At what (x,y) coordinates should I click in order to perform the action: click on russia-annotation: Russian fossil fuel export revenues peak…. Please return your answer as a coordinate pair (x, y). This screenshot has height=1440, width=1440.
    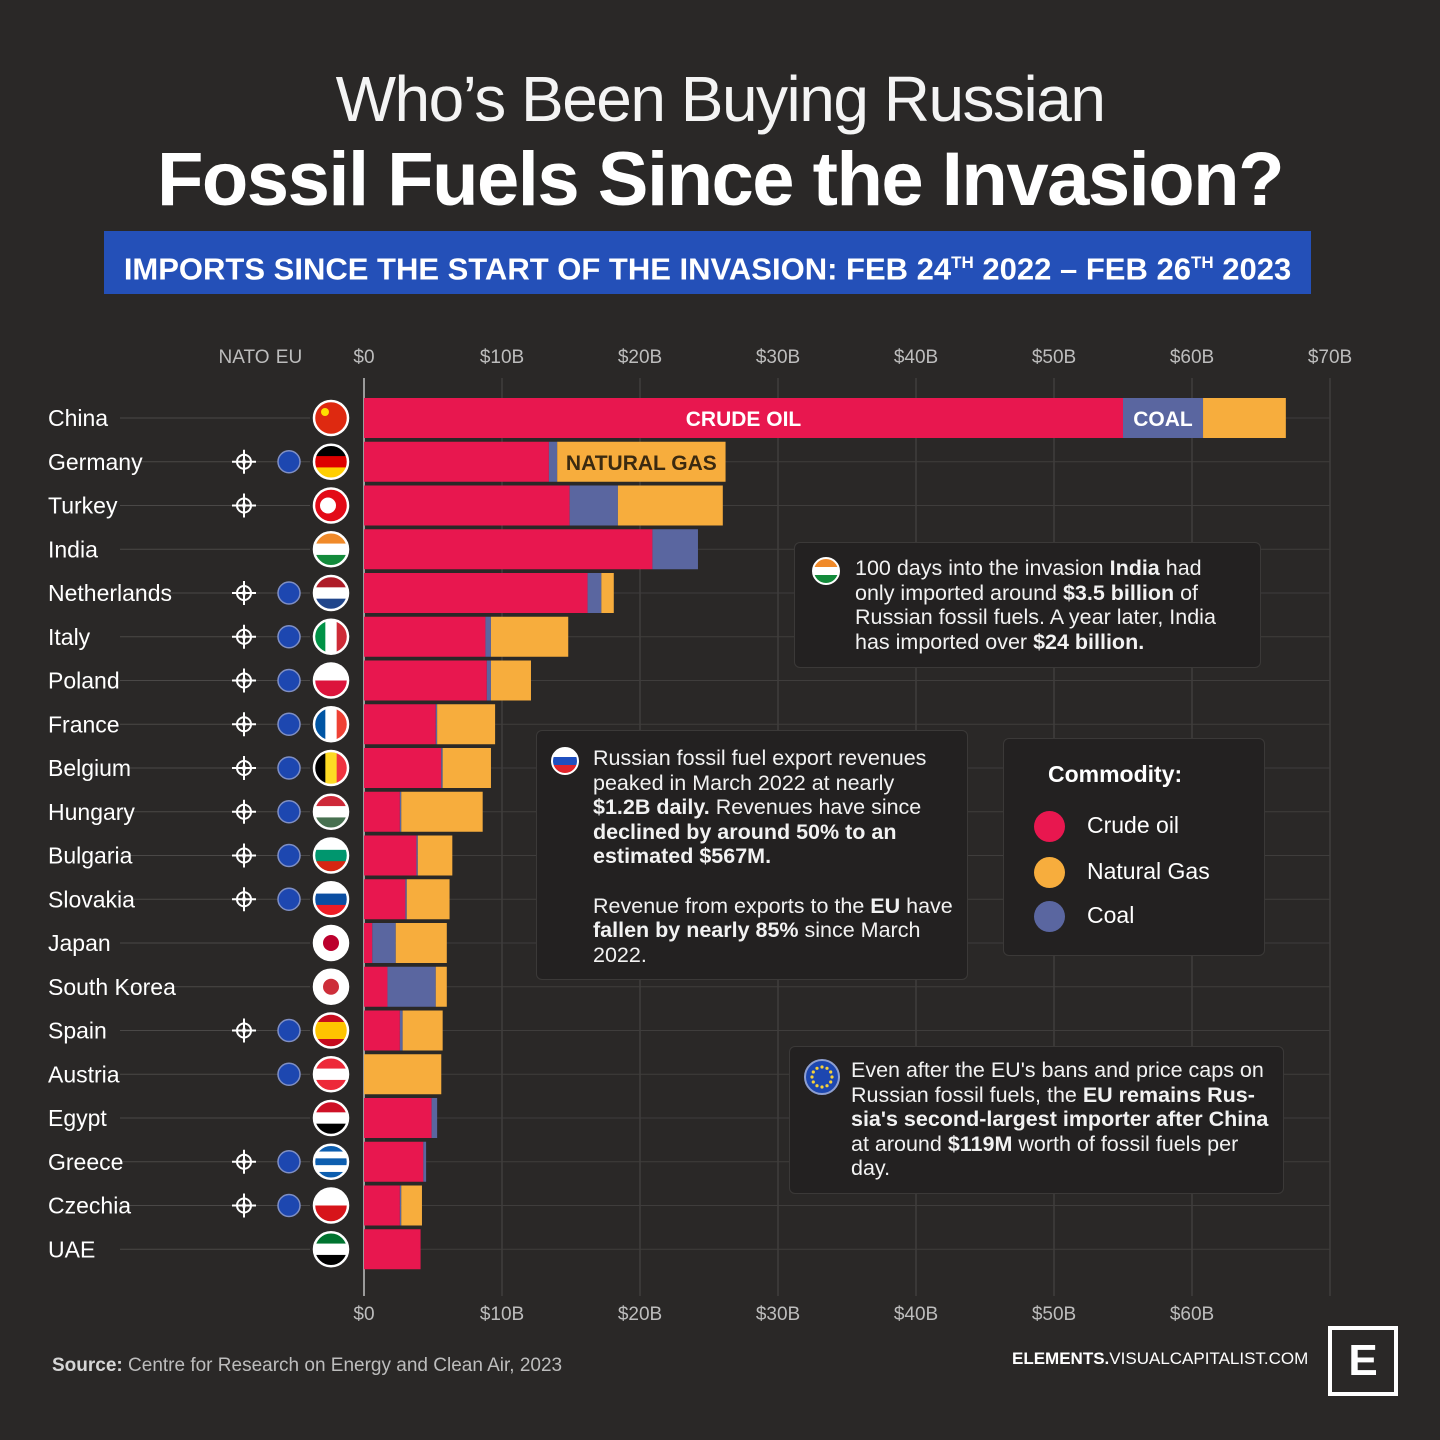
    Looking at the image, I should click on (752, 855).